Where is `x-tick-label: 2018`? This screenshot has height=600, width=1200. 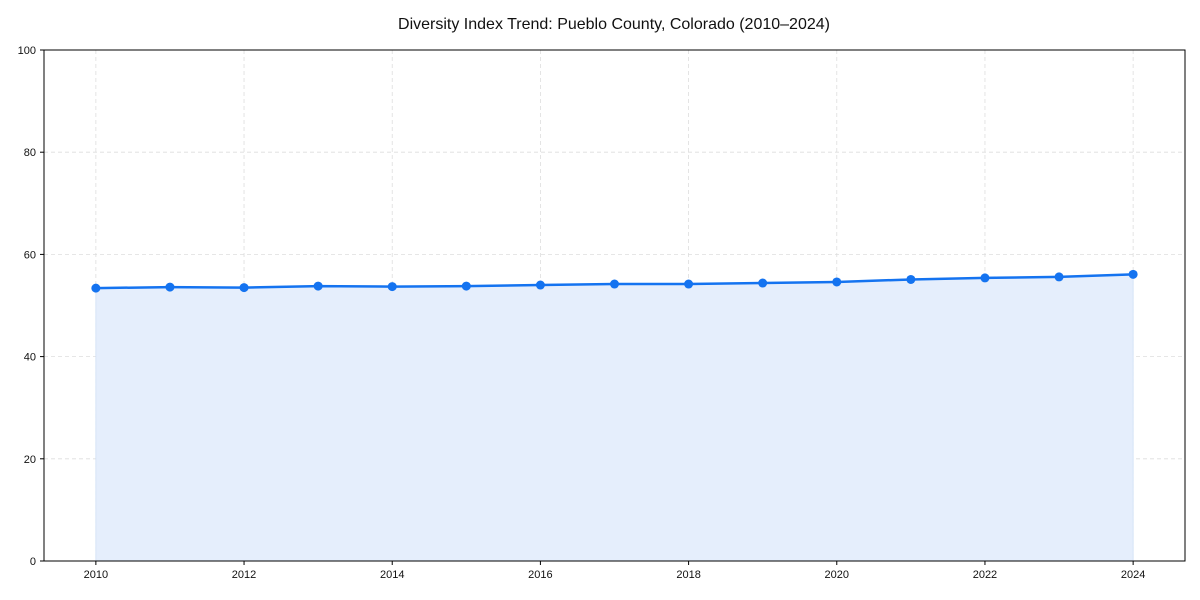
x-tick-label: 2018 is located at coordinates (688, 575).